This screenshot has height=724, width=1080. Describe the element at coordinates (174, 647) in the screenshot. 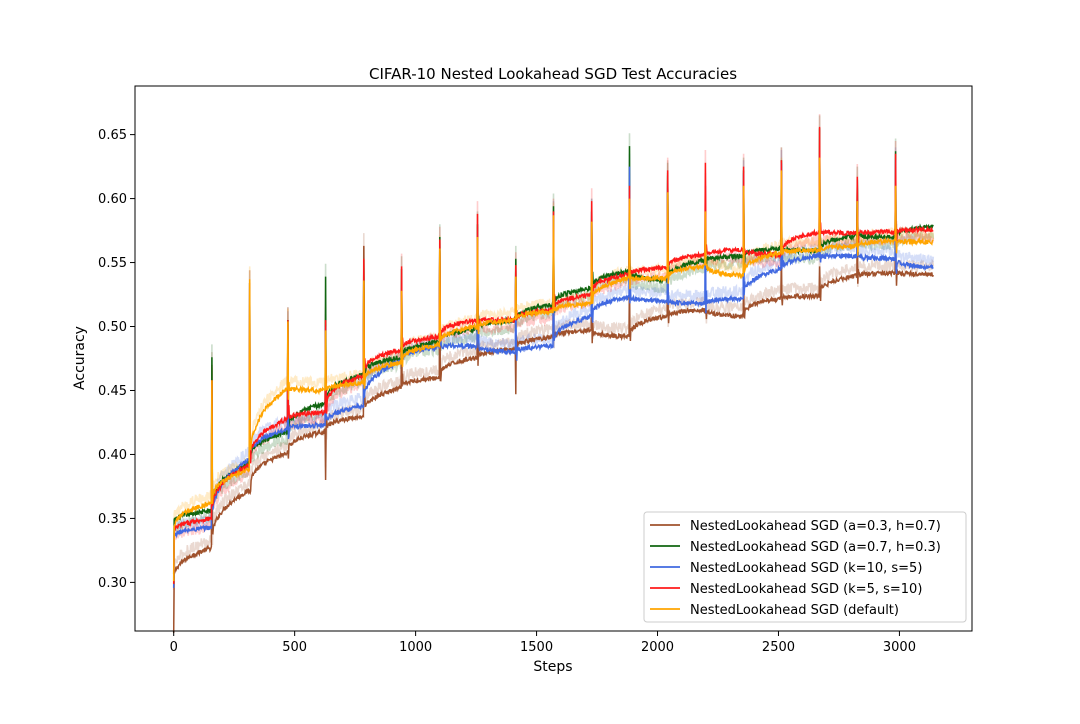

I see `x-tick-label: 0` at that location.